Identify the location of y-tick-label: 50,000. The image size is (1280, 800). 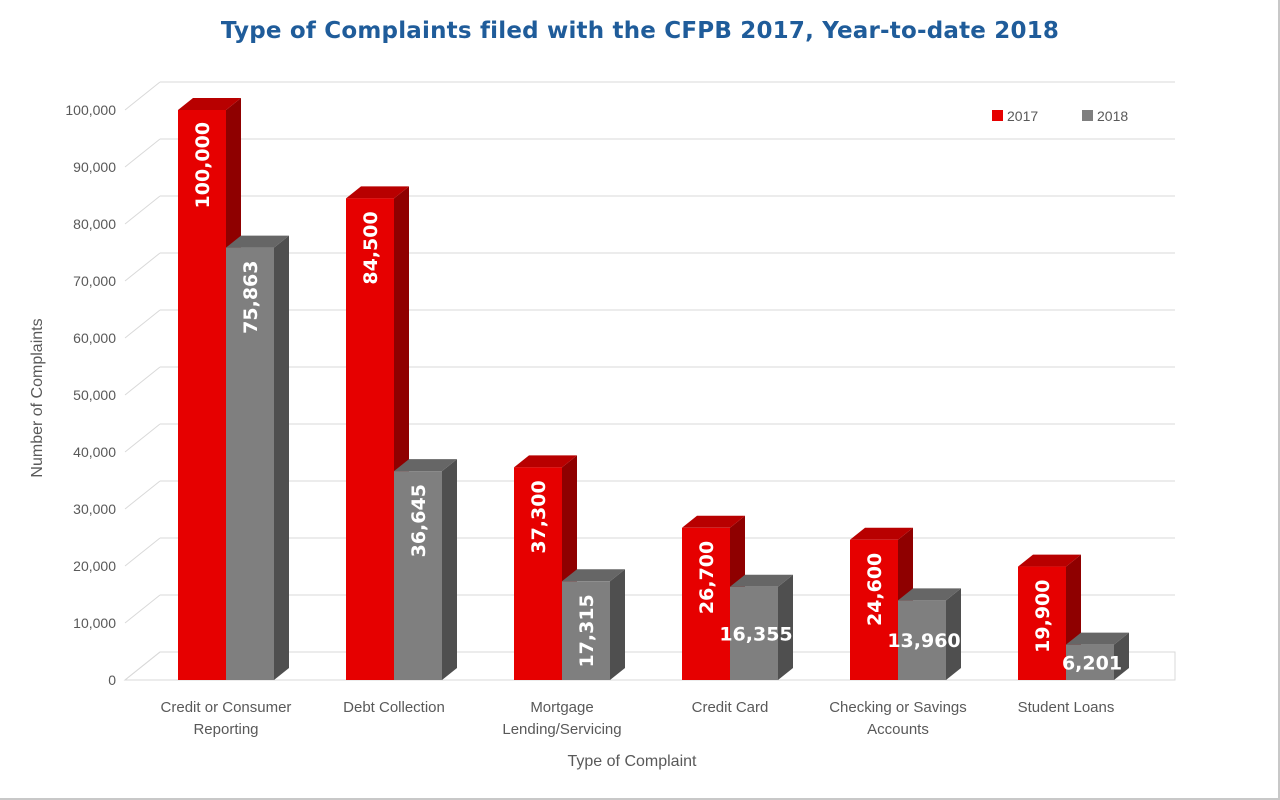
(94, 395).